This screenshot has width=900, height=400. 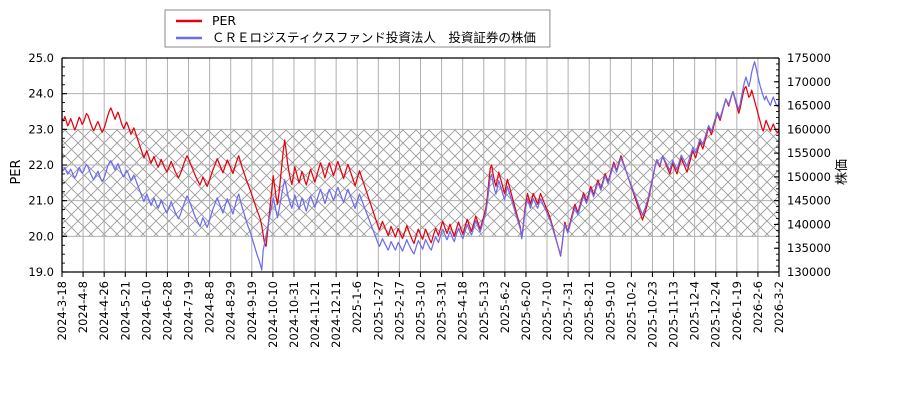 I want to click on x-tick-label: 2024-4-8, so click(x=83, y=307).